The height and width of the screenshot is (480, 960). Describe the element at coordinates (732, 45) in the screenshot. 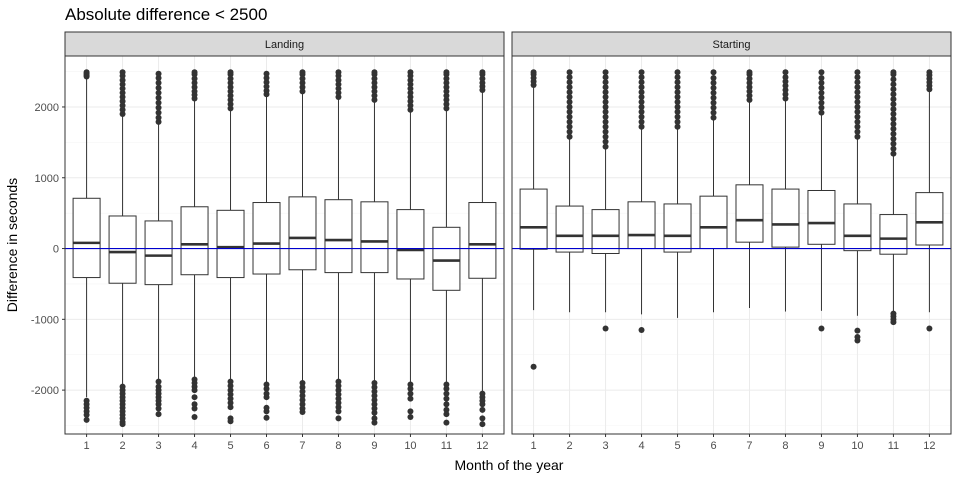

I see `facet-strip-label: Starting` at that location.